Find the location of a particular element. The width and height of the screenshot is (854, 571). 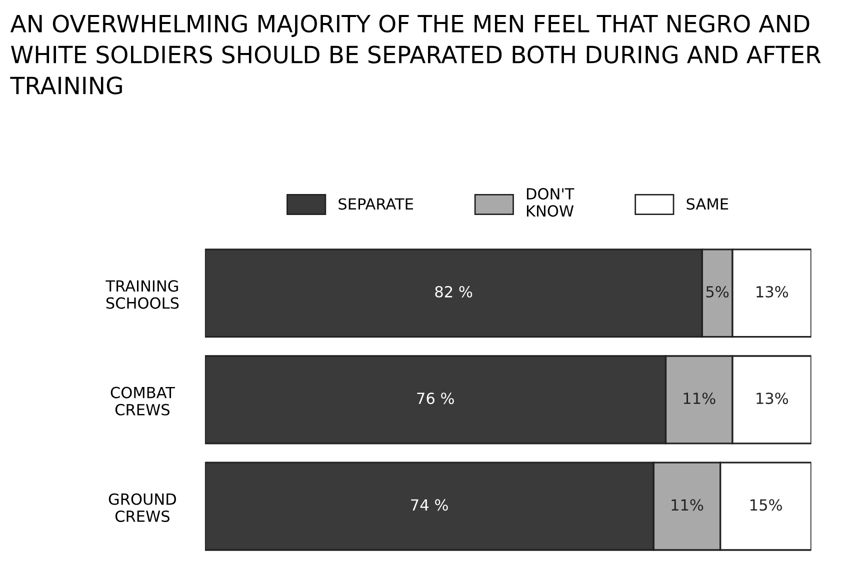

data-label: 82 % is located at coordinates (453, 292).